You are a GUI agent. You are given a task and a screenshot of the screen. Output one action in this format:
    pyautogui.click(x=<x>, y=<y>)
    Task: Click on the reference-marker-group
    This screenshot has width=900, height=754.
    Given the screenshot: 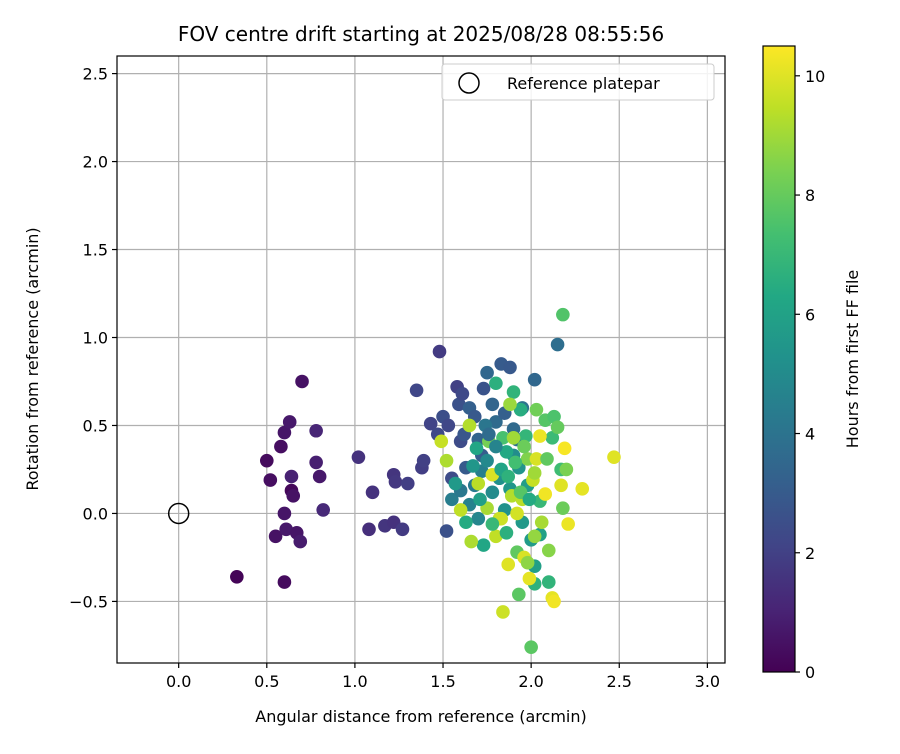 What is the action you would take?
    pyautogui.click(x=178, y=513)
    